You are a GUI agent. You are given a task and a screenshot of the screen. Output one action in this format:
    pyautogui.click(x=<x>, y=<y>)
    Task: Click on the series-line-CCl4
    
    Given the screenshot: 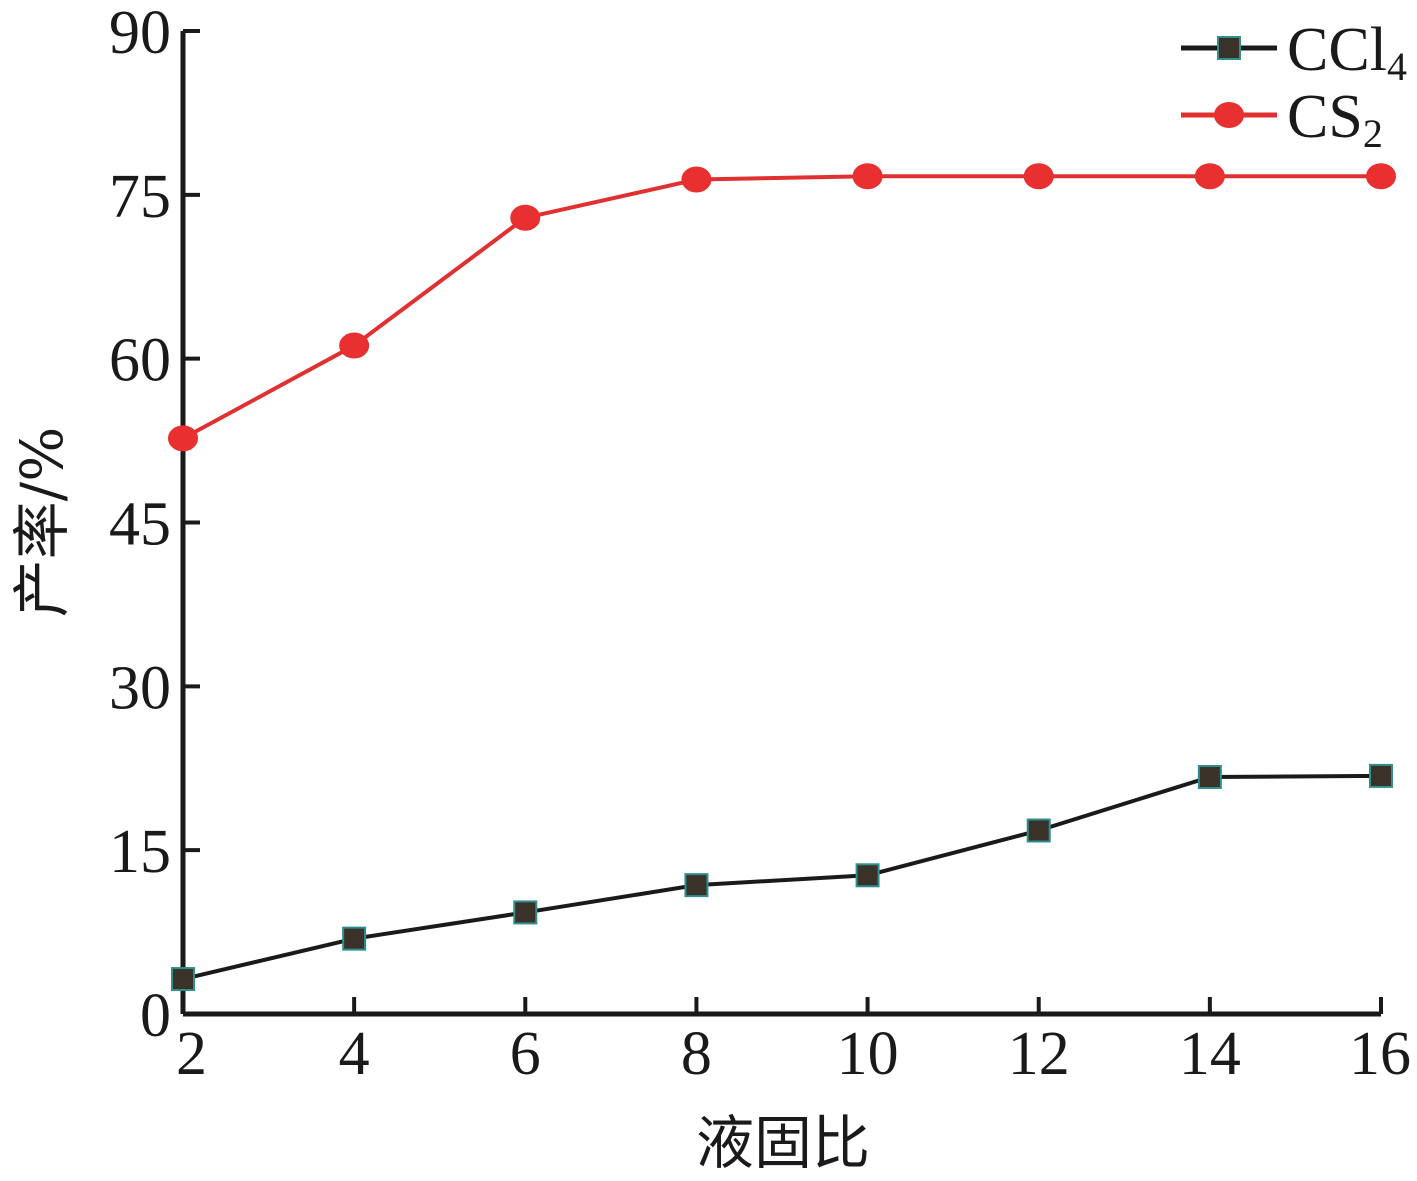 What is the action you would take?
    pyautogui.click(x=782, y=877)
    